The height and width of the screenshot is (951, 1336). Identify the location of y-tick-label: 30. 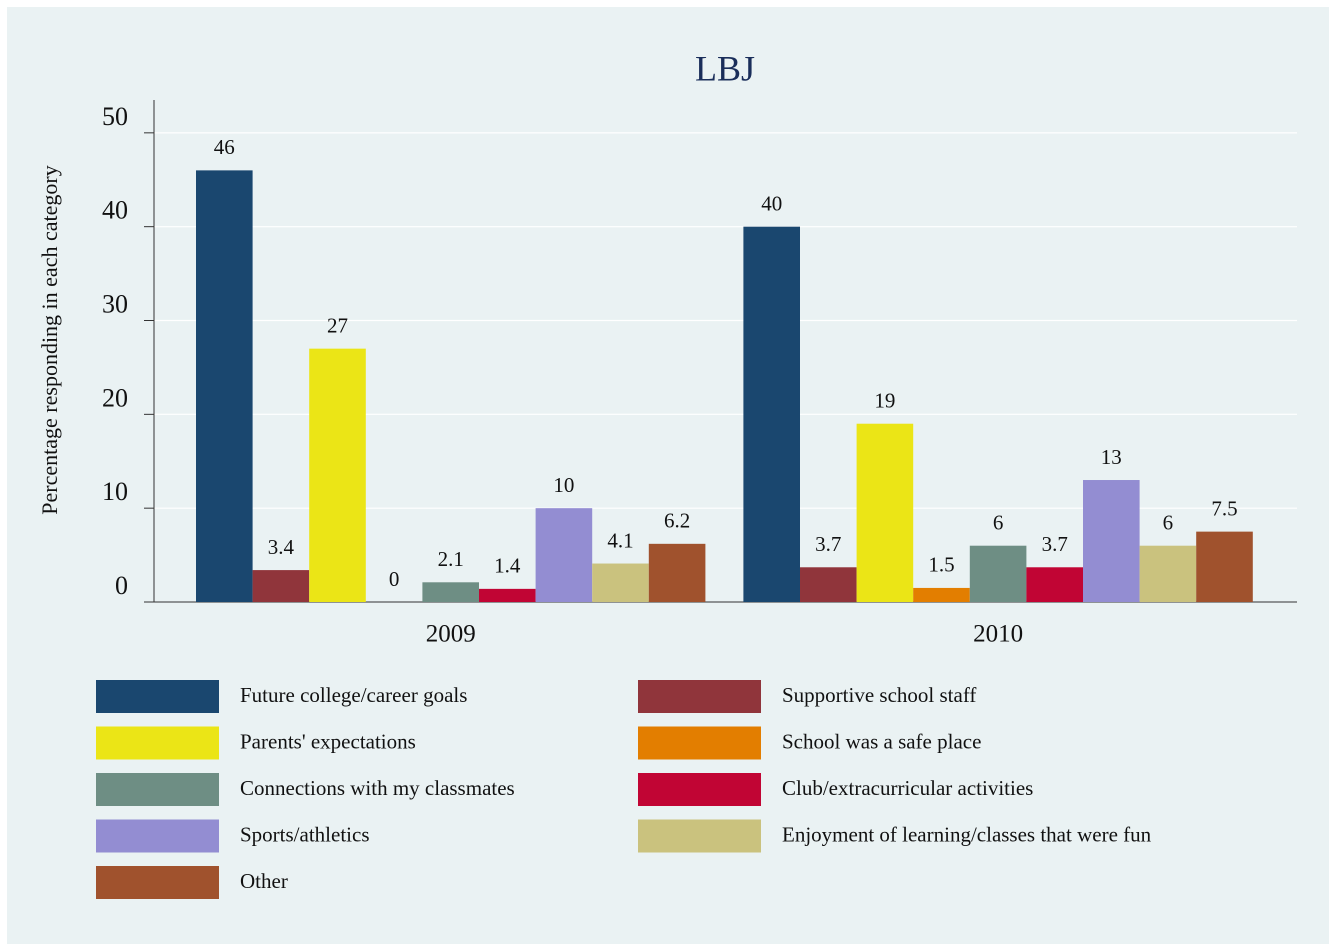
(115, 303).